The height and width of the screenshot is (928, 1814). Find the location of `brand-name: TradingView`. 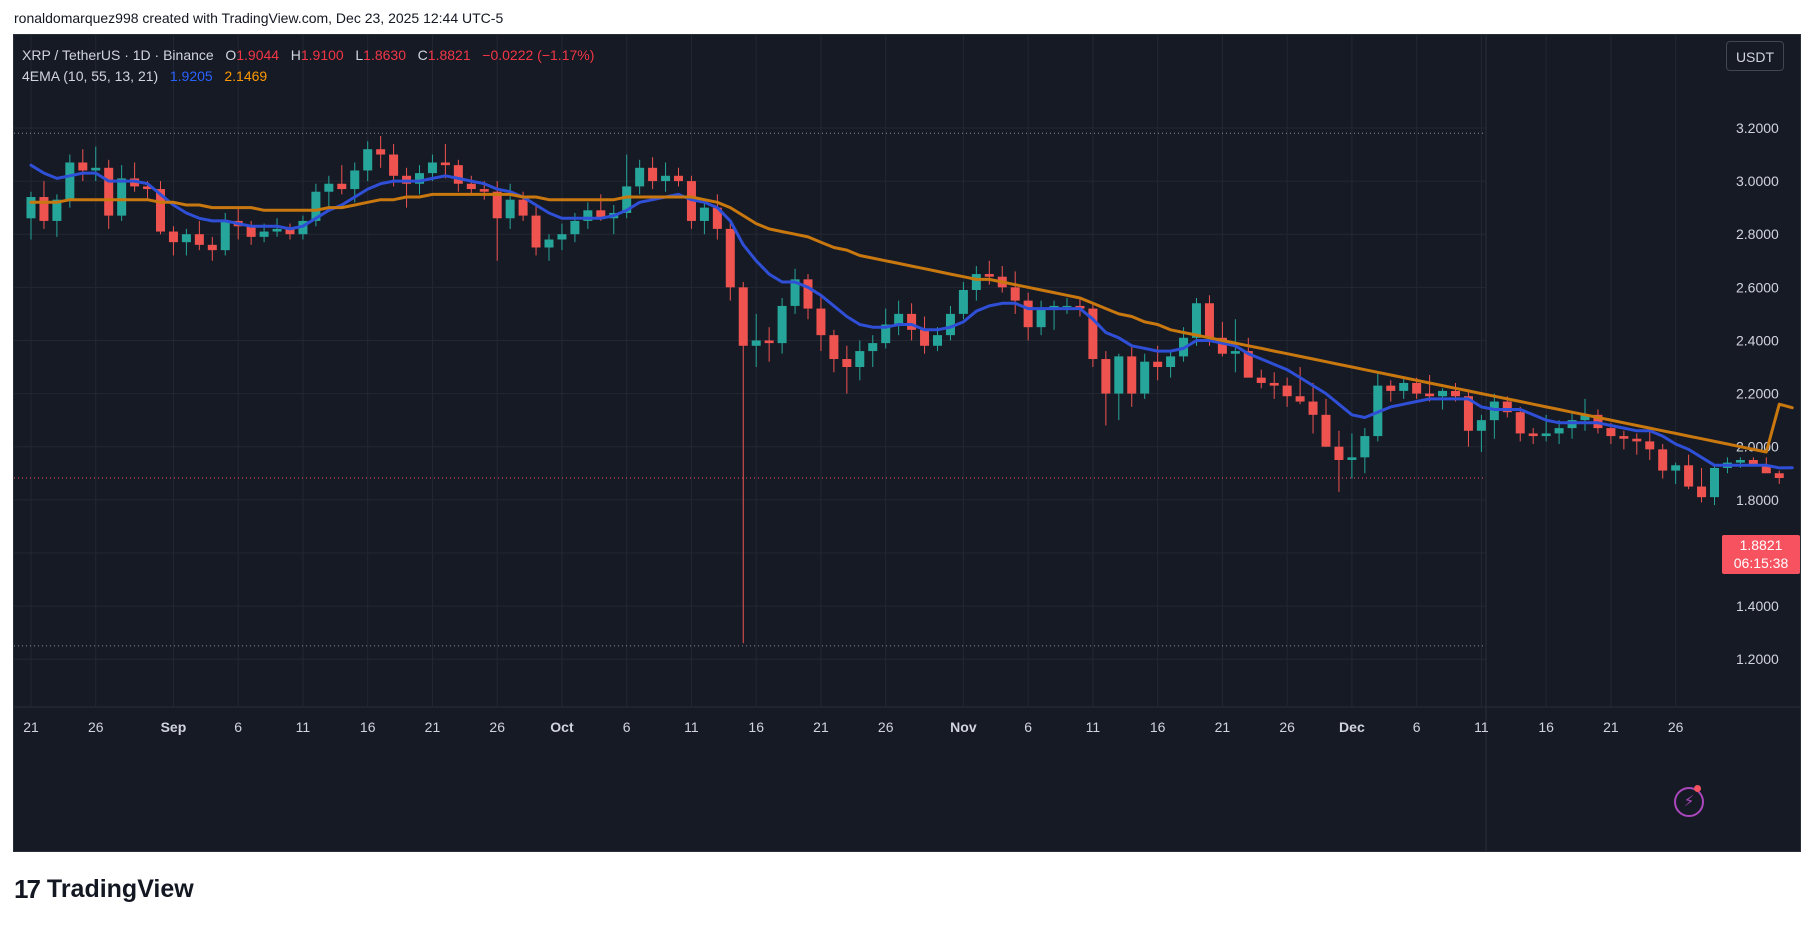

brand-name: TradingView is located at coordinates (120, 888).